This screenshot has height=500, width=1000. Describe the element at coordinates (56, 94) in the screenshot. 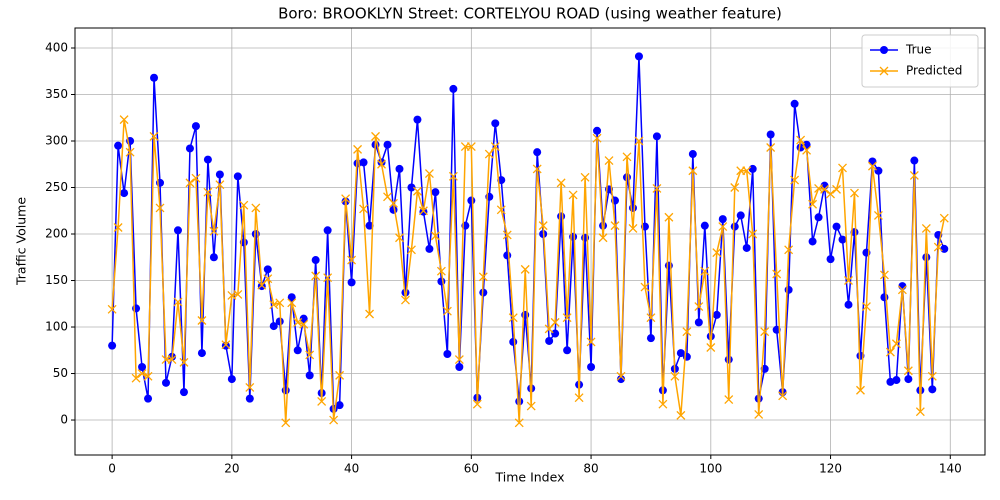

I see `y-tick-label: 350` at that location.